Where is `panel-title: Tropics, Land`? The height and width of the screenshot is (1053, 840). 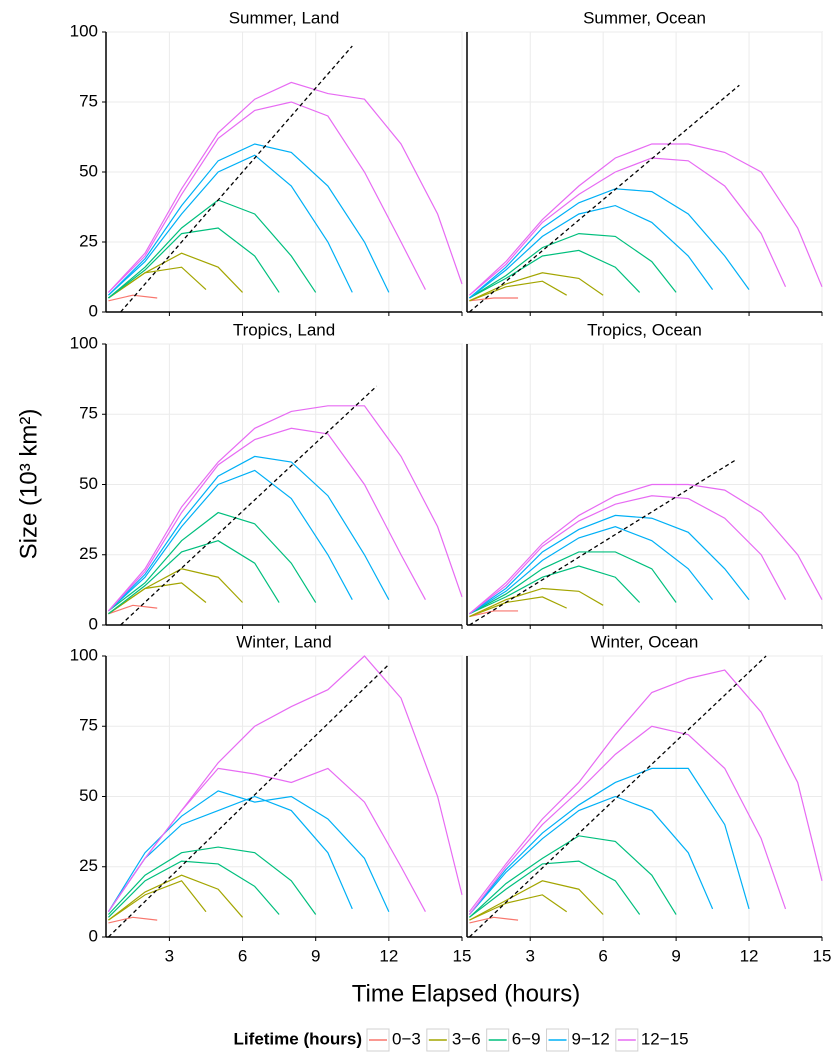 panel-title: Tropics, Land is located at coordinates (284, 329).